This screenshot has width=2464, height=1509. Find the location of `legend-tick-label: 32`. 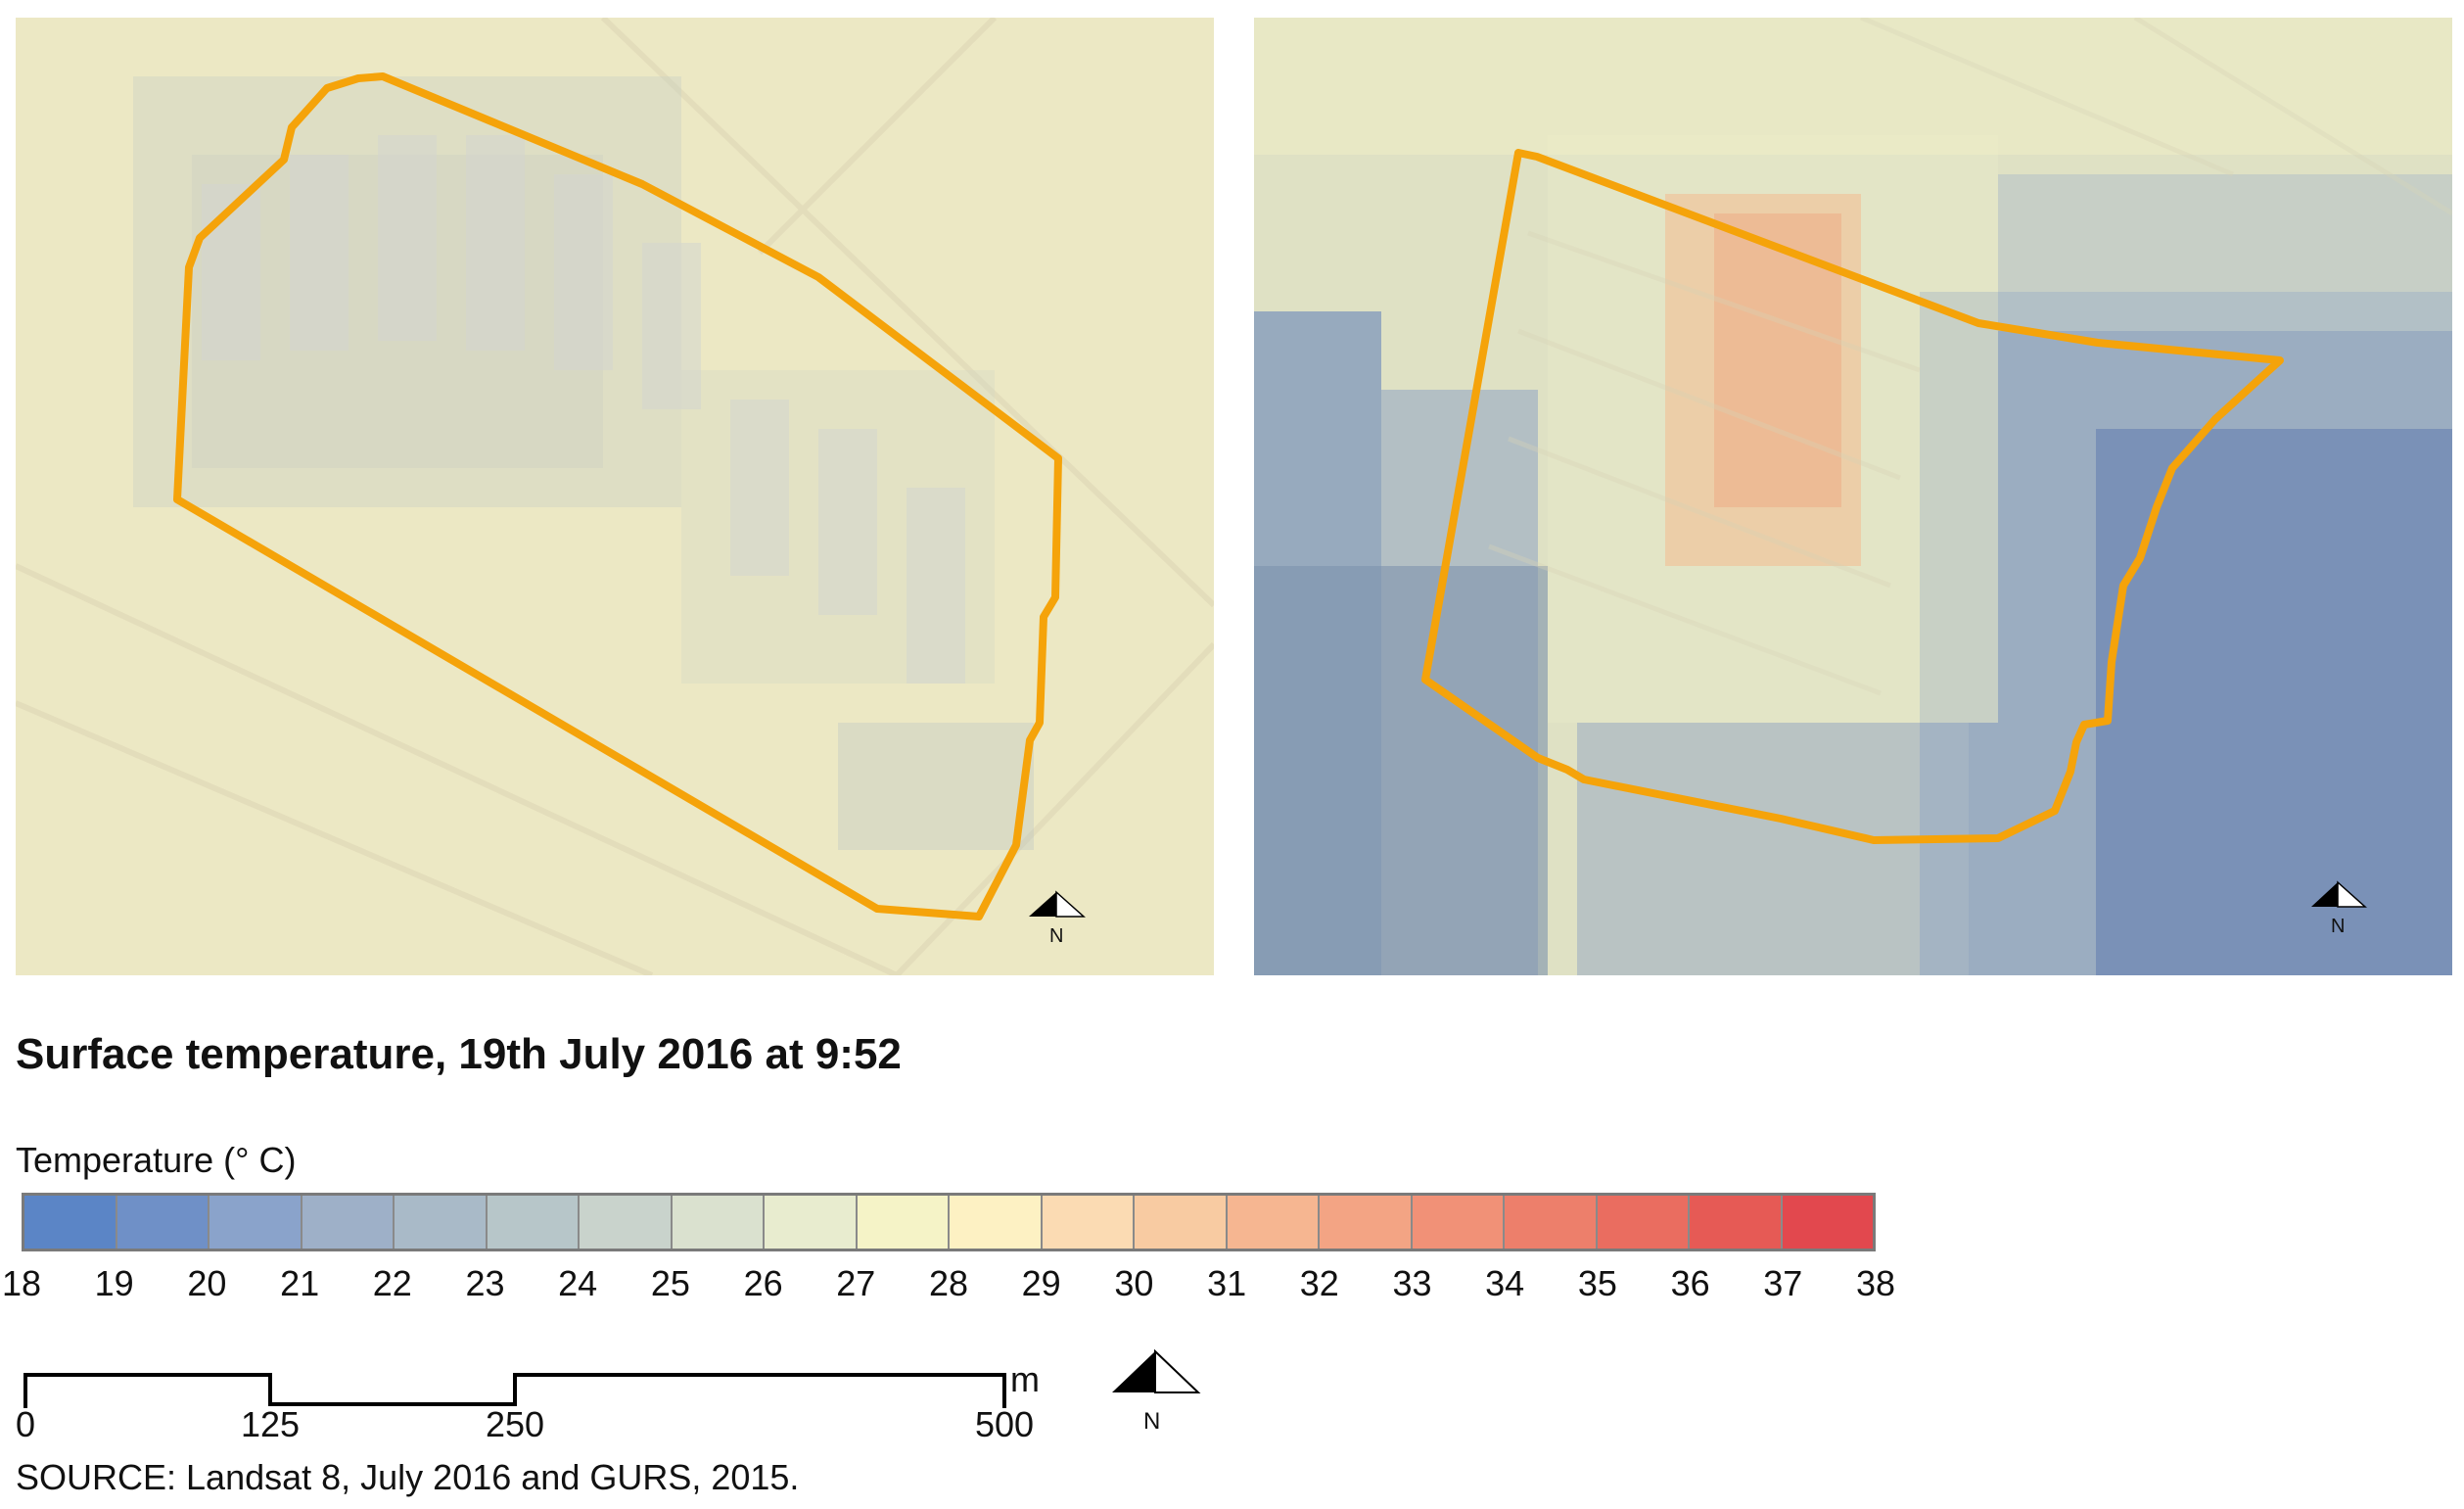

legend-tick-label: 32 is located at coordinates (1319, 1283).